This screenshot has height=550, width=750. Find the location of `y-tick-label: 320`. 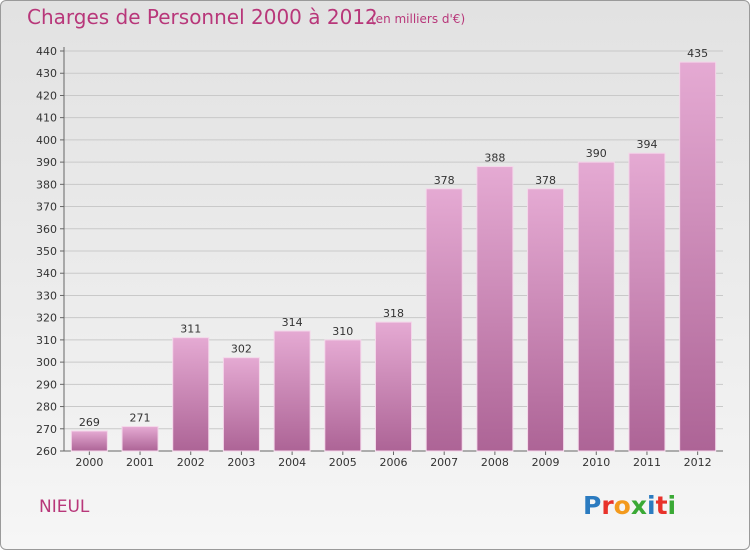

y-tick-label: 320 is located at coordinates (46, 318).